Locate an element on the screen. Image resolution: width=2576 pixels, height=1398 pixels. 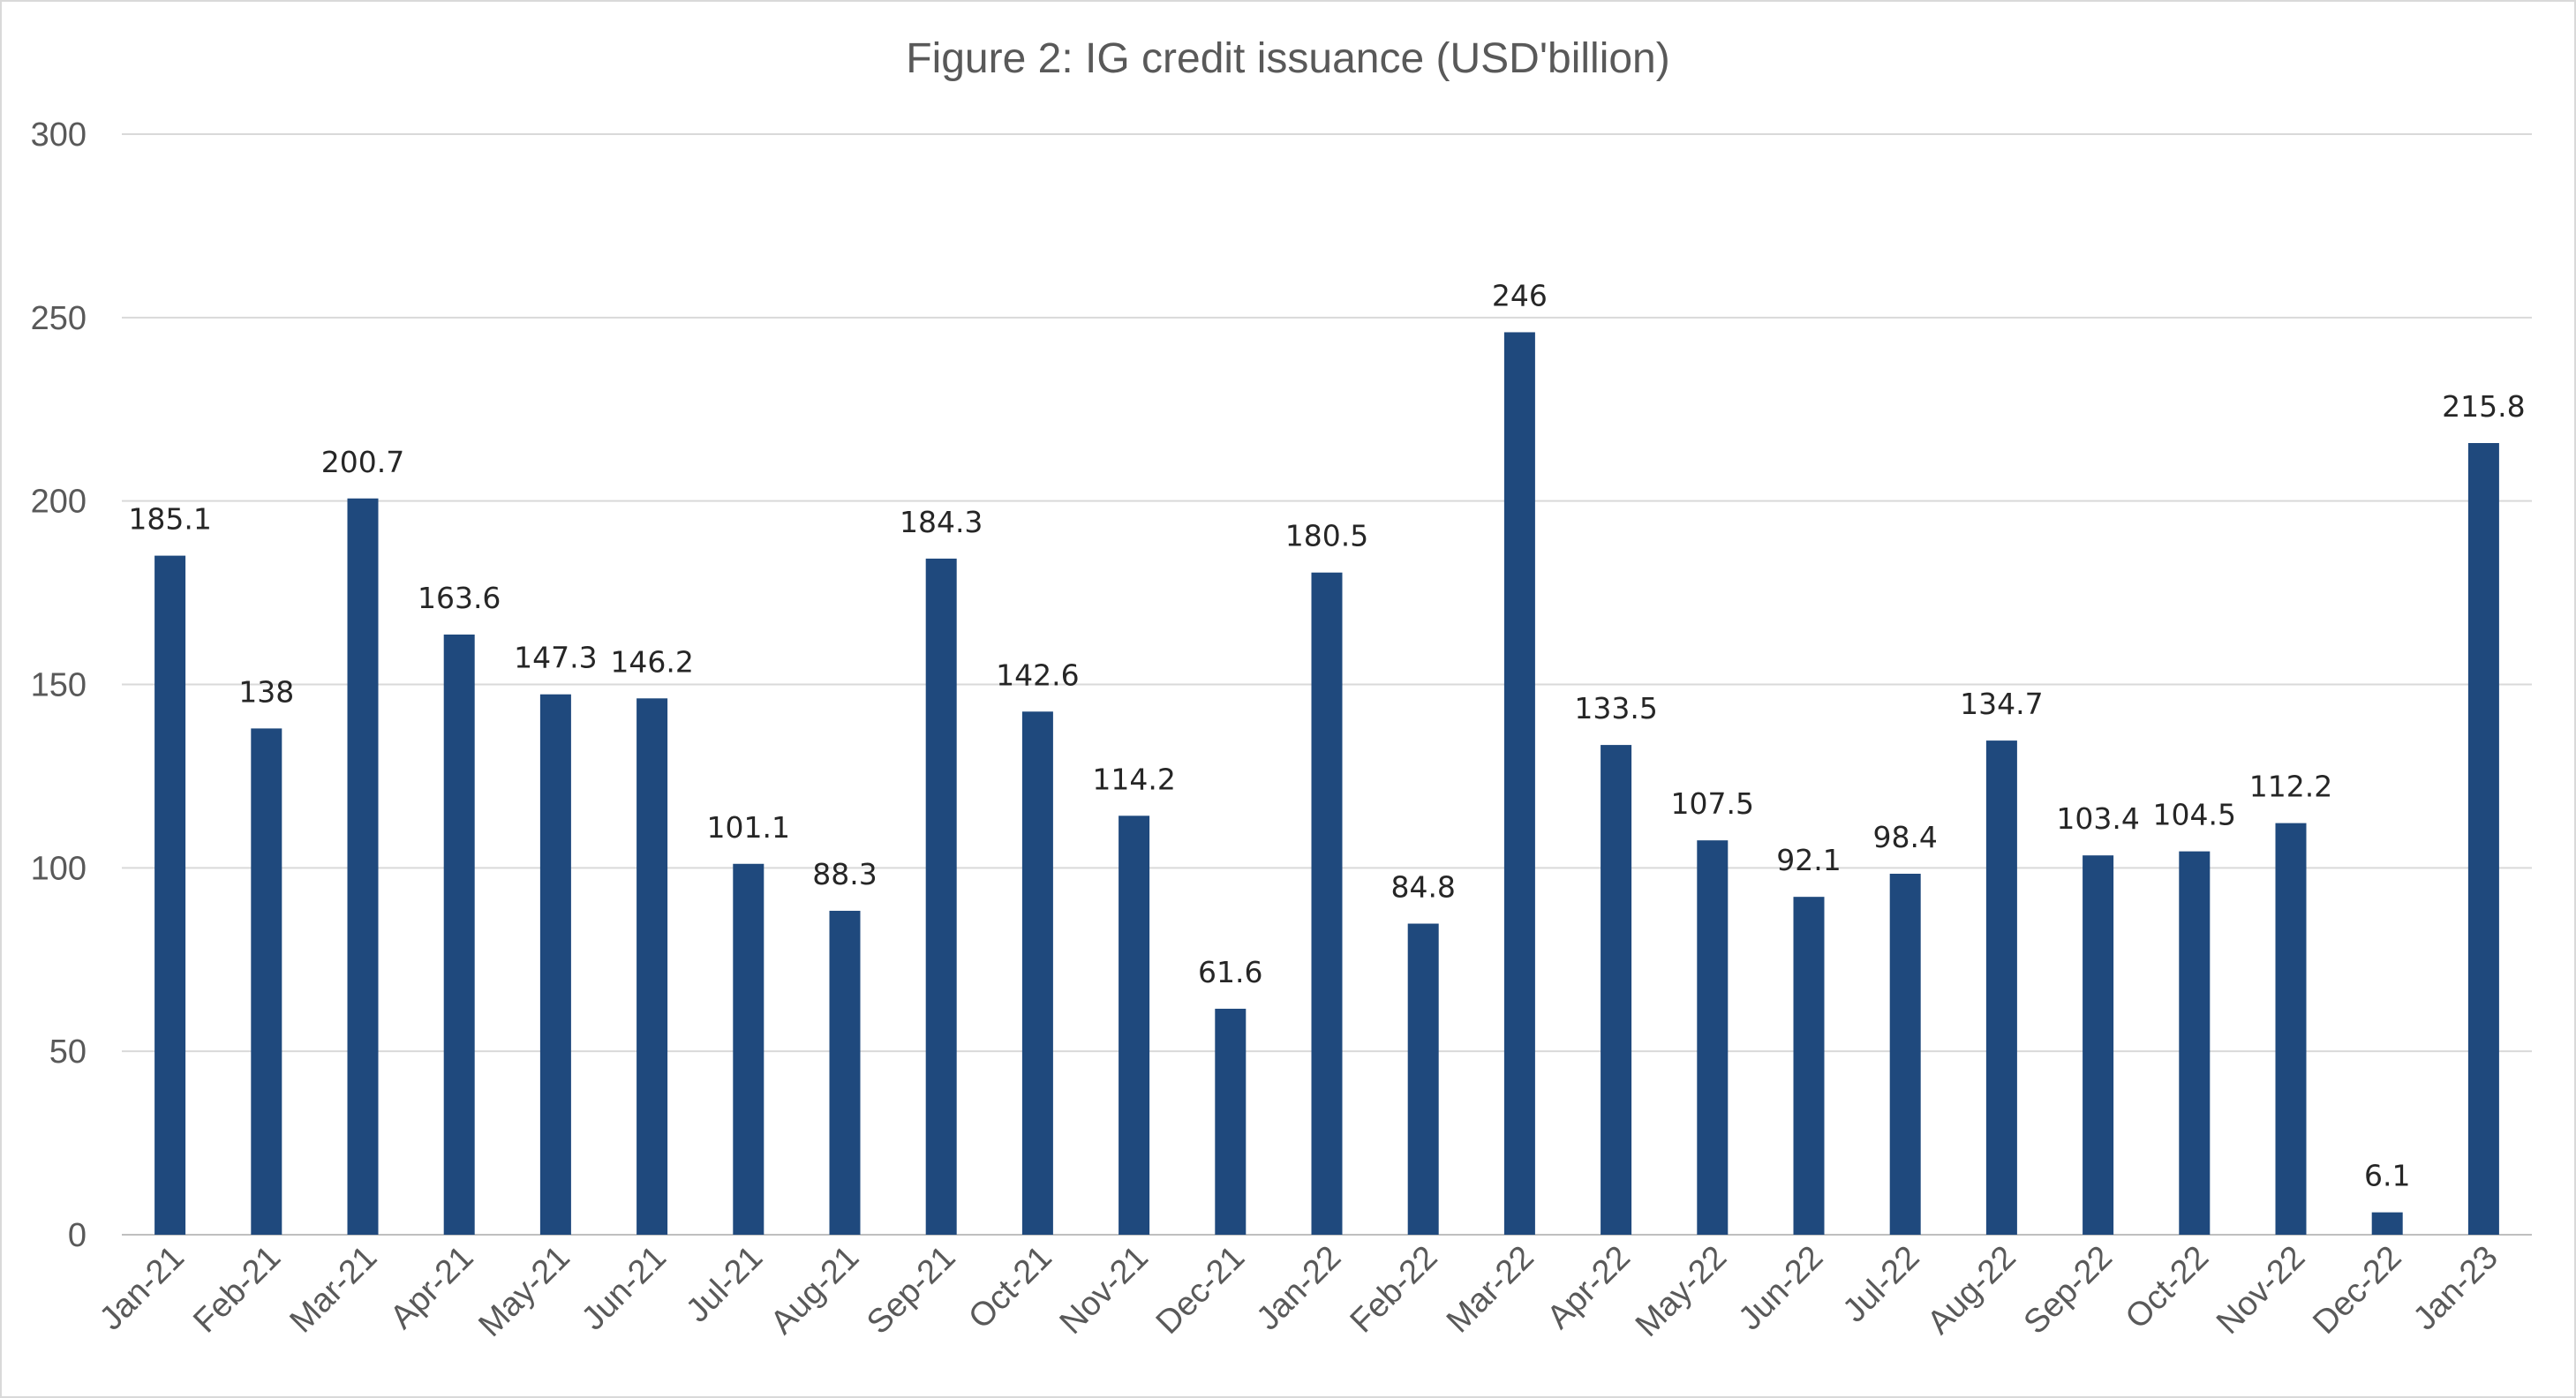
x-tick-label: May-21 is located at coordinates (523, 1291).